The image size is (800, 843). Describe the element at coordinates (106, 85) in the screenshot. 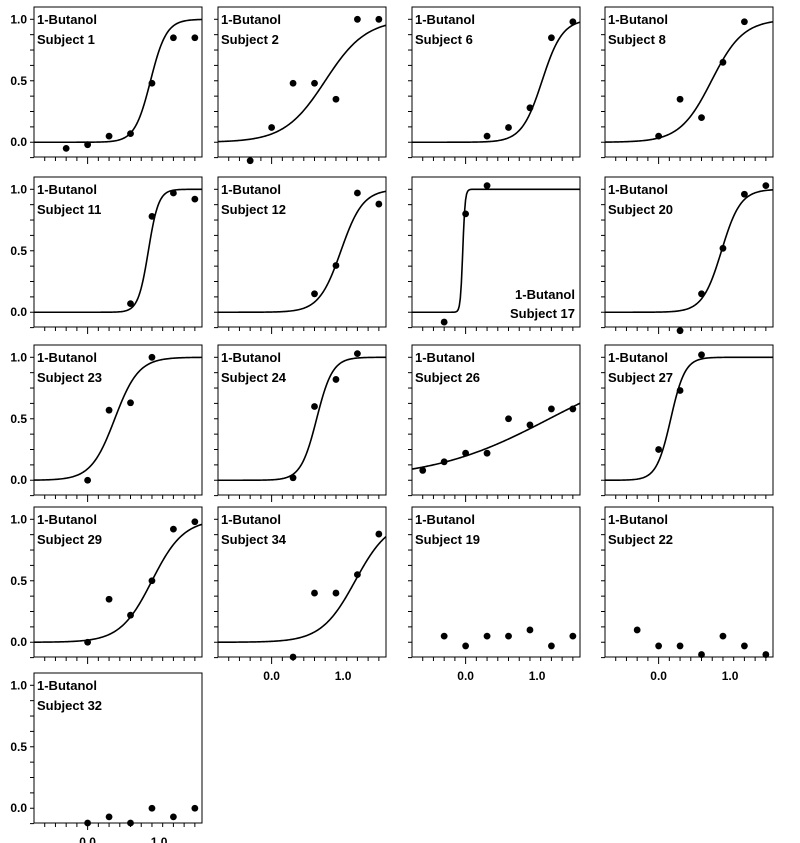

I see `panel: 0.0 0.5 1.0 1-Butanol Subject 1` at that location.